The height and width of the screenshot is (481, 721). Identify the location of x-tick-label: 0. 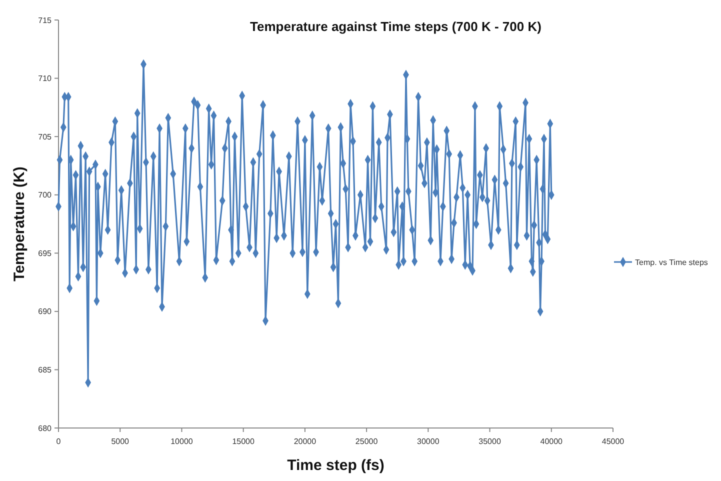
(59, 441).